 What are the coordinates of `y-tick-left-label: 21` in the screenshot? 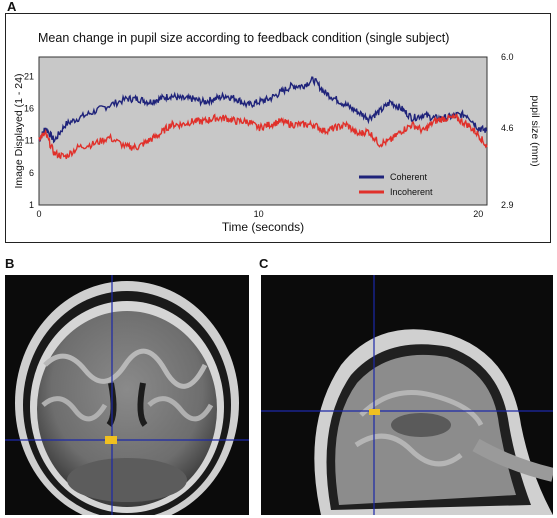 It's located at (29, 76).